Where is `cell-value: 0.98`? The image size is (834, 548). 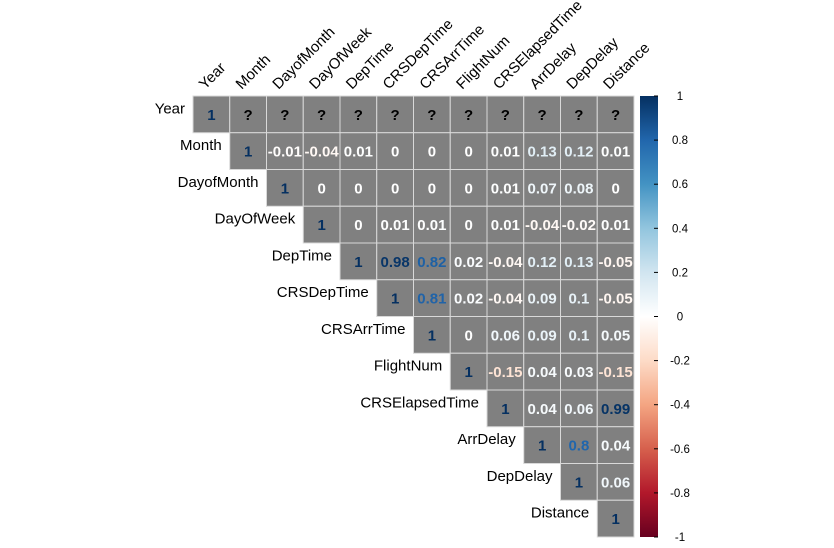
cell-value: 0.98 is located at coordinates (395, 262).